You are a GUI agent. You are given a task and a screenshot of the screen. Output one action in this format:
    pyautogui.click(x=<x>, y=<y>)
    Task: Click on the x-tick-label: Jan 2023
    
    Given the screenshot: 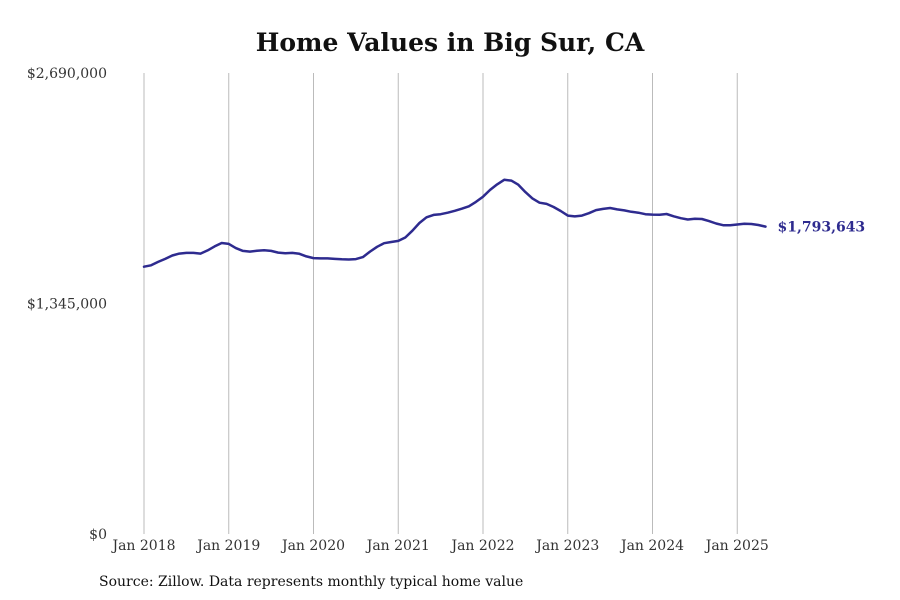 What is the action you would take?
    pyautogui.click(x=566, y=546)
    